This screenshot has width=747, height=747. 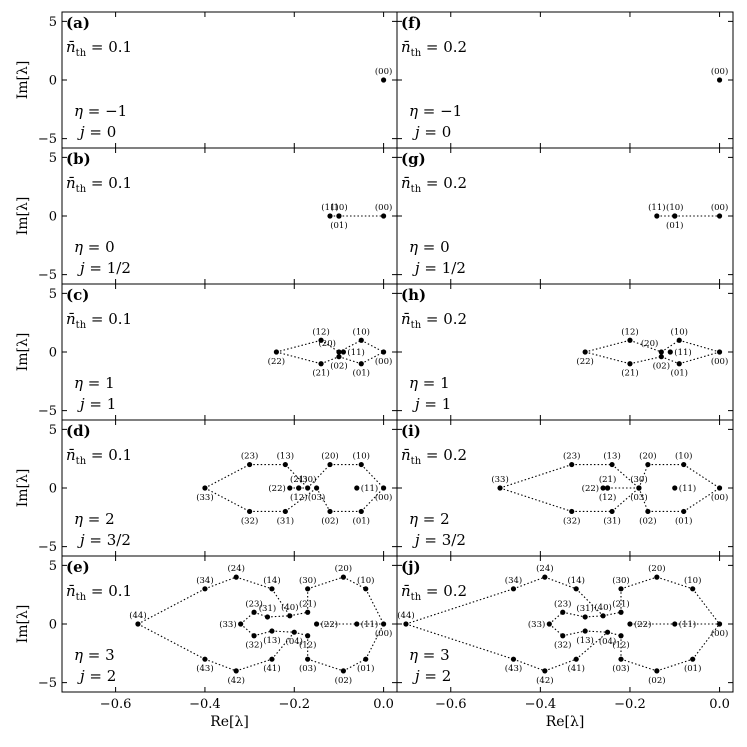 What do you see at coordinates (78, 159) in the screenshot?
I see `panel-tag: (b)` at bounding box center [78, 159].